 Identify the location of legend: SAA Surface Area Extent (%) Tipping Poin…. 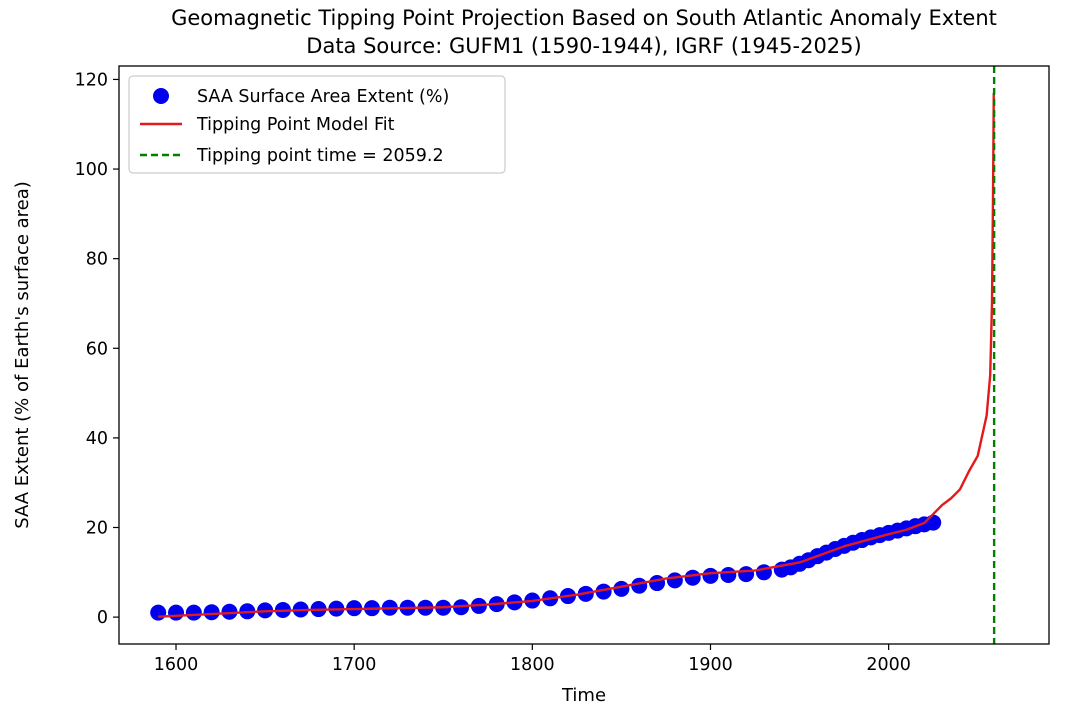
(317, 124).